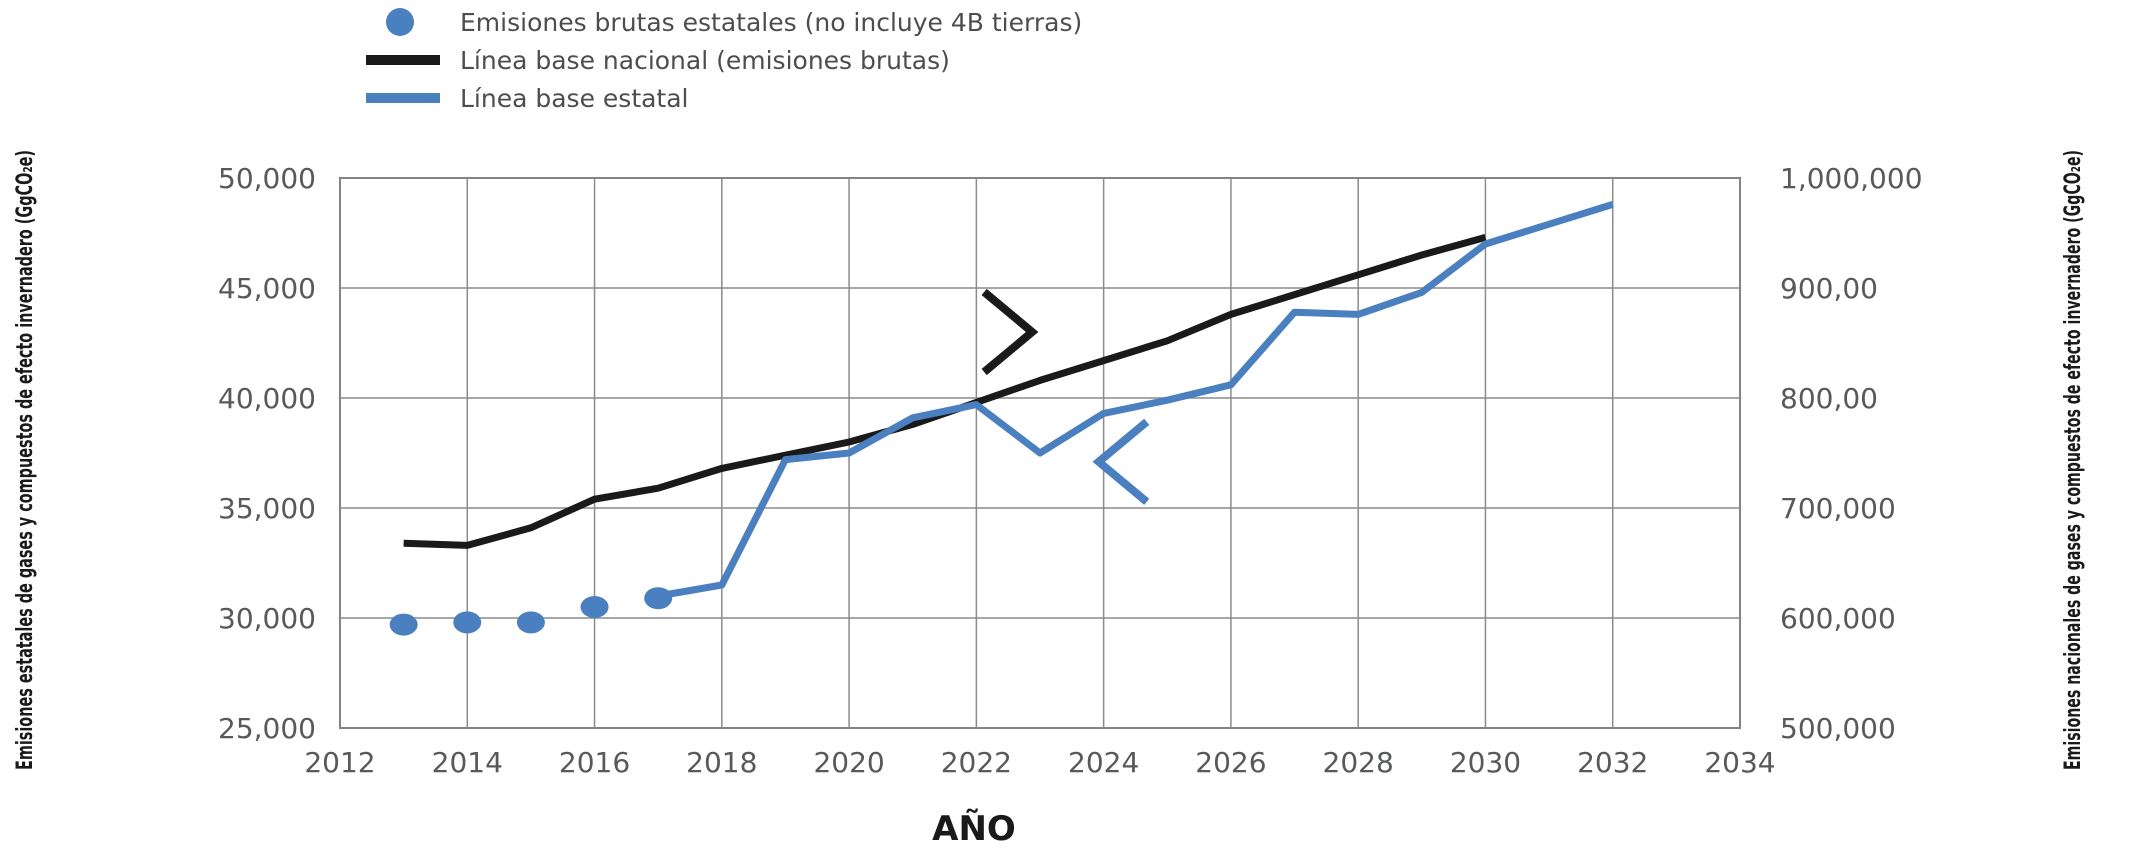  Describe the element at coordinates (1103, 762) in the screenshot. I see `x-tick-label: 2024` at that location.